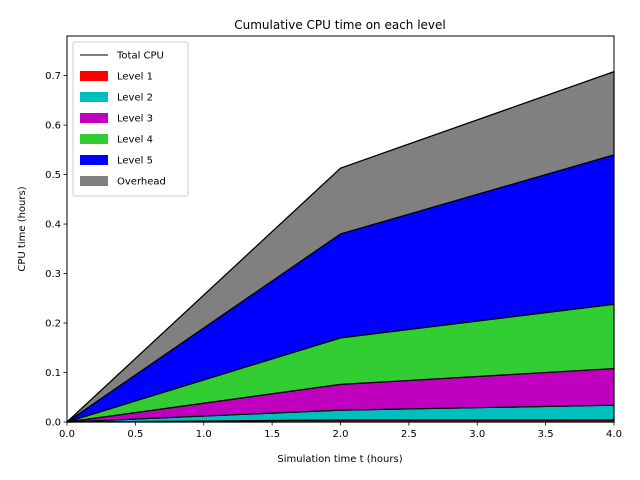 This screenshot has width=640, height=480. I want to click on x-tick-label: 1.0, so click(204, 434).